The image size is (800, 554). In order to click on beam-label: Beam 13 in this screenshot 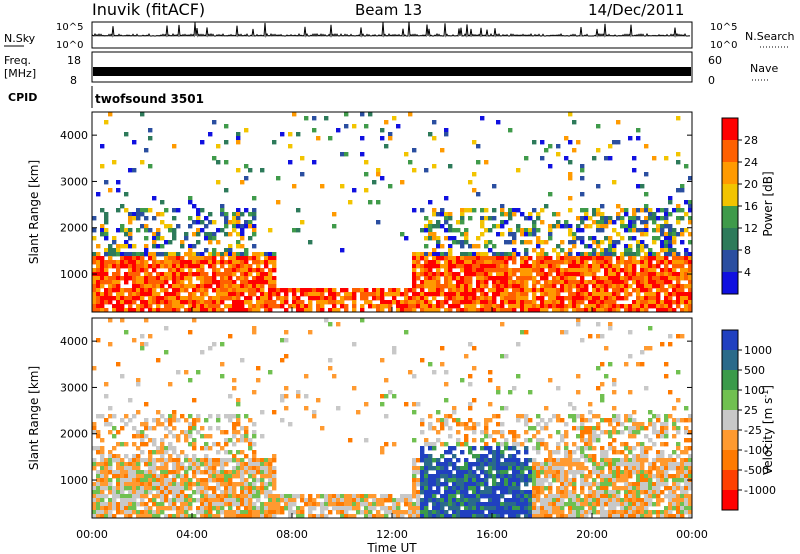, I will do `click(388, 10)`.